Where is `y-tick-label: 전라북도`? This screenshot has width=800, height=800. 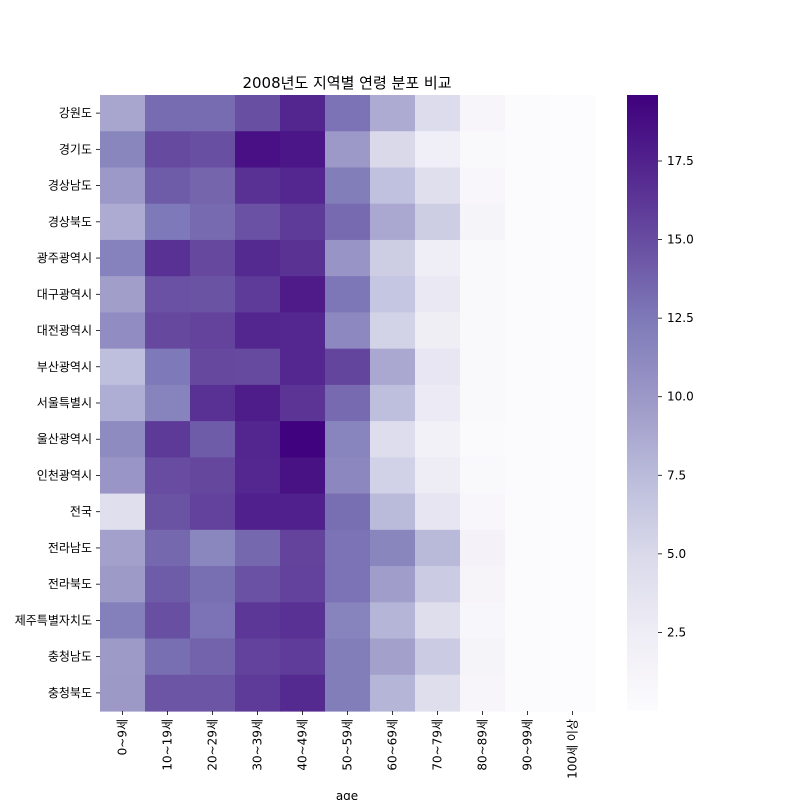
y-tick-label: 전라북도 is located at coordinates (70, 584).